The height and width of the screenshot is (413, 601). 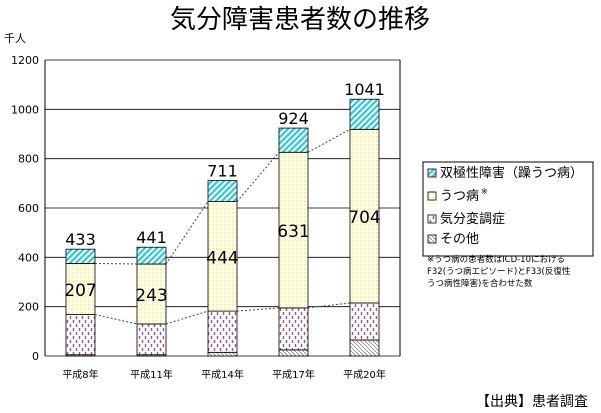 What do you see at coordinates (151, 374) in the screenshot?
I see `x-tick-label-1: 平成11年` at bounding box center [151, 374].